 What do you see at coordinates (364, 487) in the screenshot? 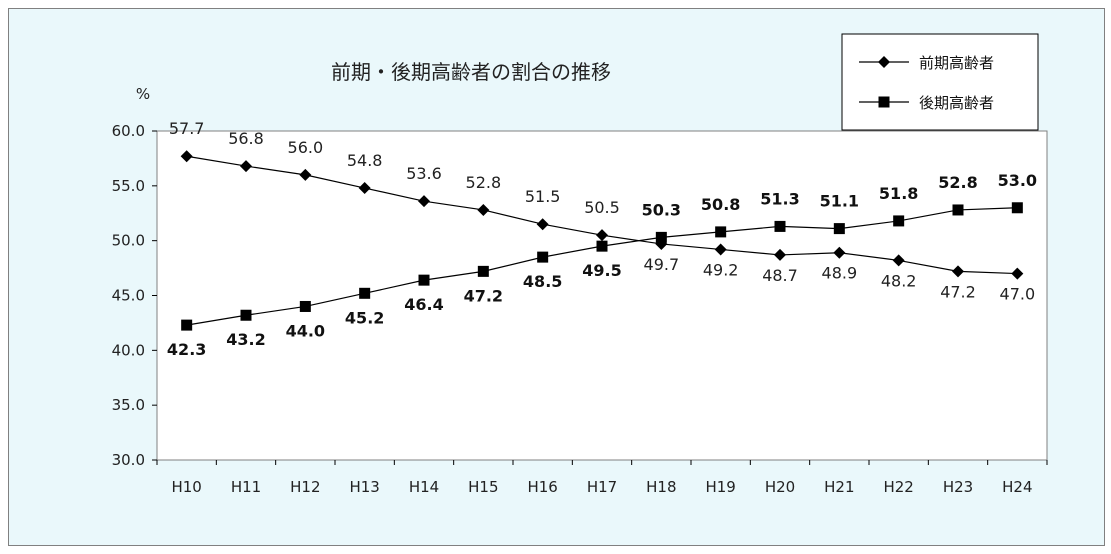
I see `x-tick-label: H13` at bounding box center [364, 487].